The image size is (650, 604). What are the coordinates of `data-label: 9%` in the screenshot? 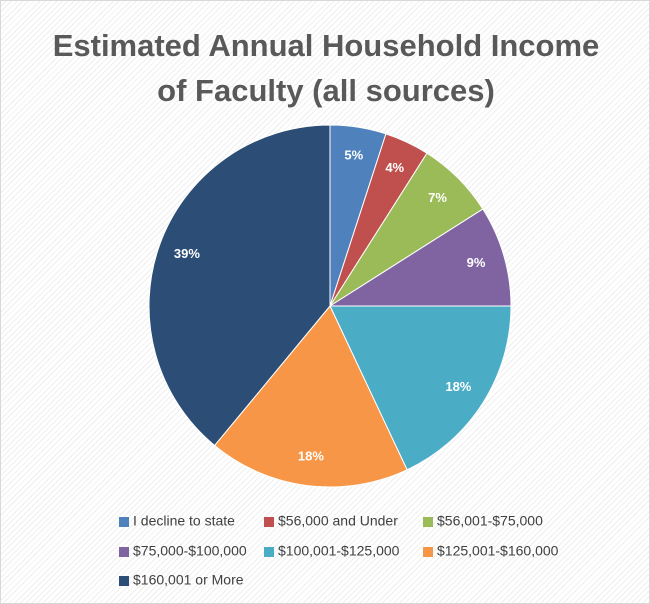 It's located at (476, 262).